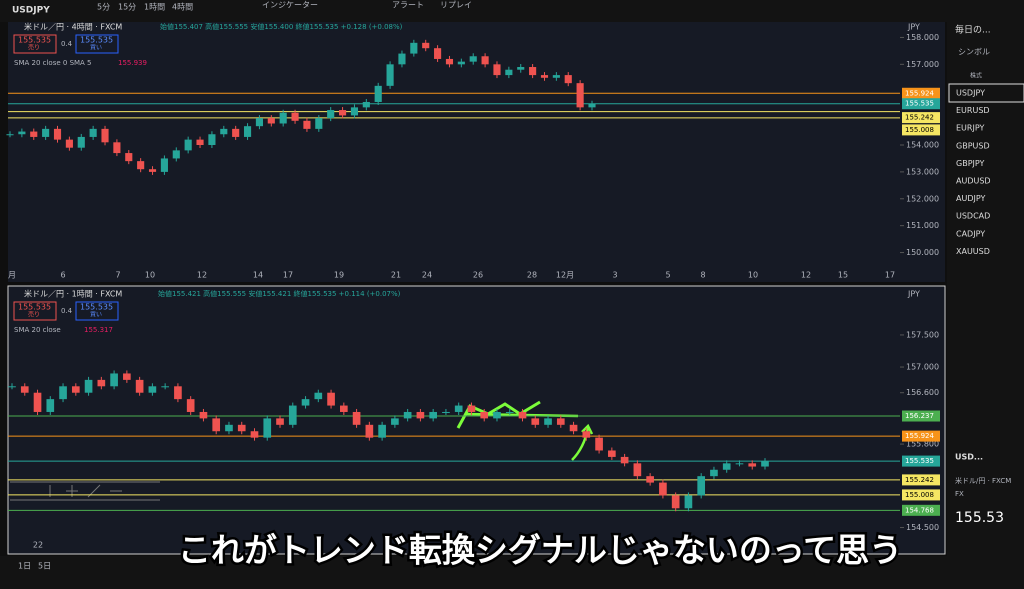  I want to click on watchlist-symbol: AUDJPY, so click(970, 198).